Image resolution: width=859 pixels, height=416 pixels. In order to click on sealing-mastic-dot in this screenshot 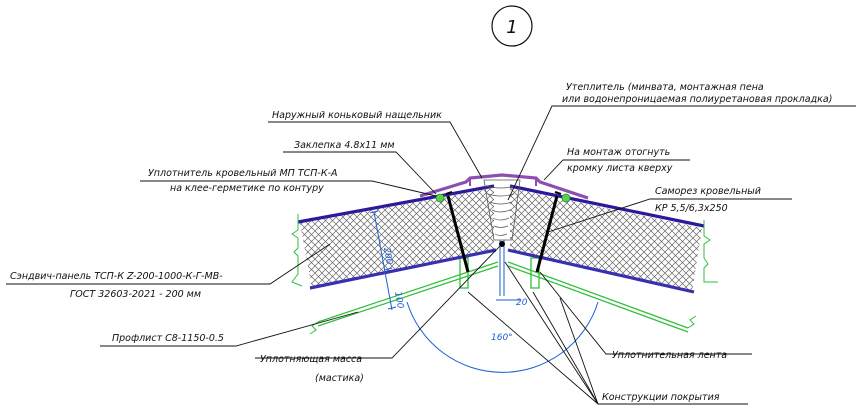, I will do `click(502, 244)`.